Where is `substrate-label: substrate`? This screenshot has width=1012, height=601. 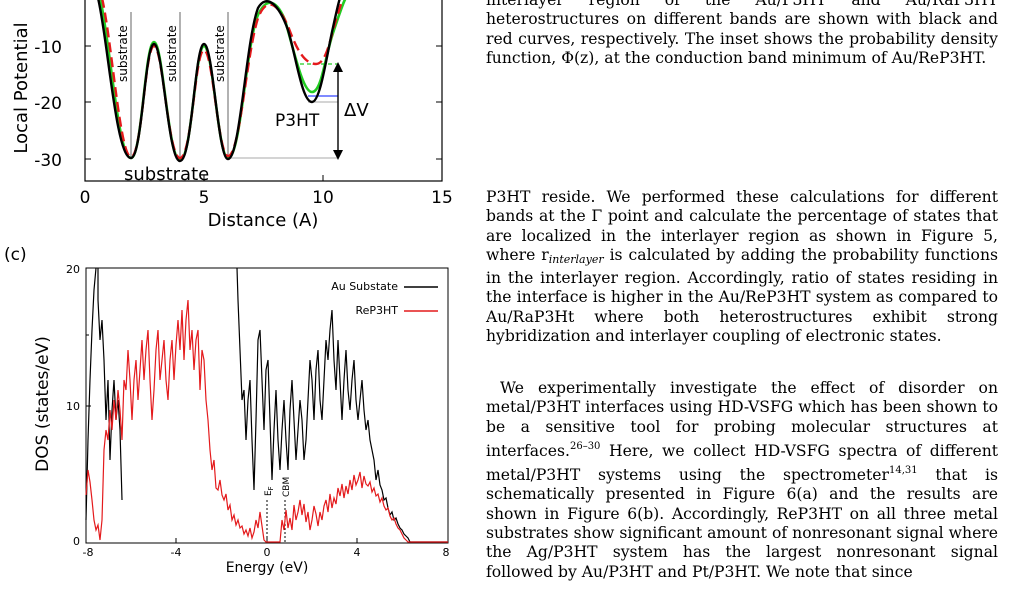
substrate-label: substrate is located at coordinates (166, 174).